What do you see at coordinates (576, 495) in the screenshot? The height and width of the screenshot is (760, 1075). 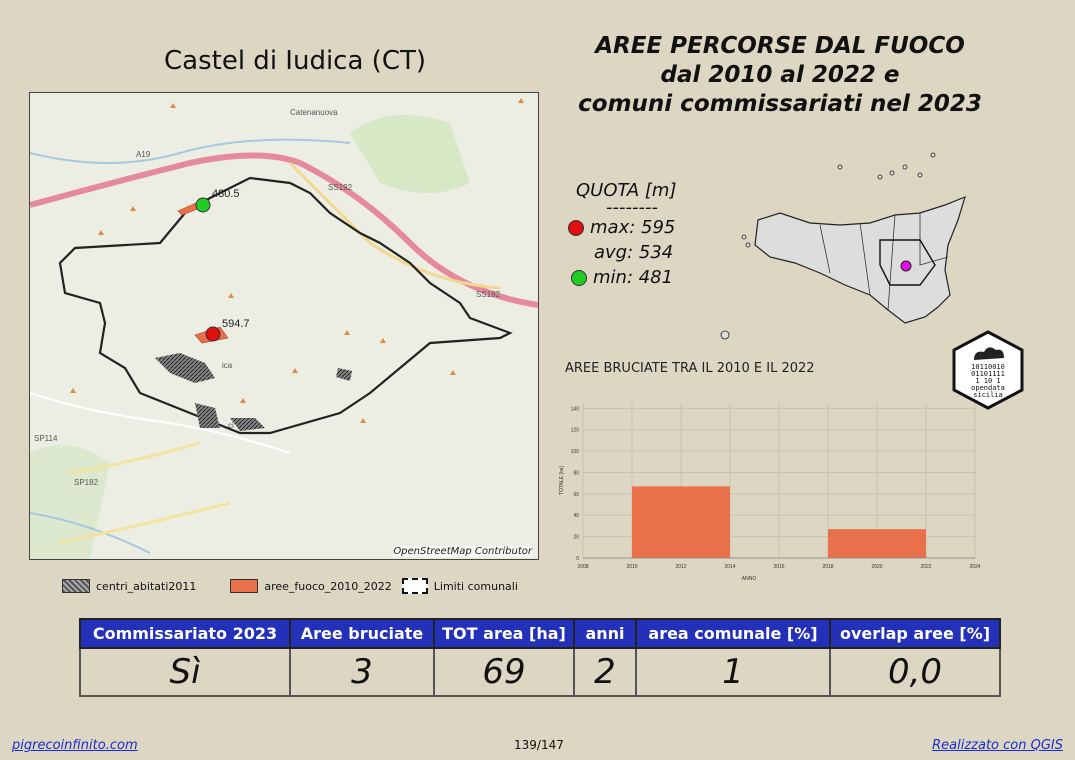 I see `y-tick-label: 60` at bounding box center [576, 495].